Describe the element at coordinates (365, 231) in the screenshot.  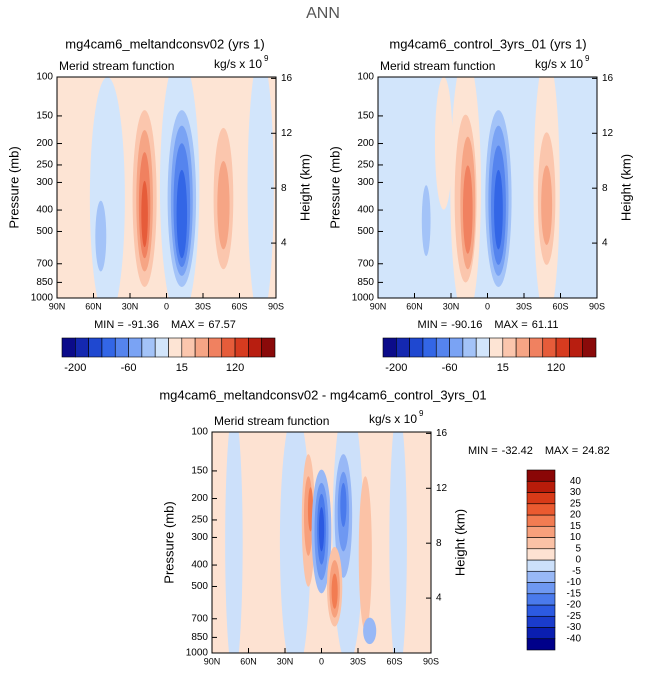
I see `y-tick-label: 500` at that location.